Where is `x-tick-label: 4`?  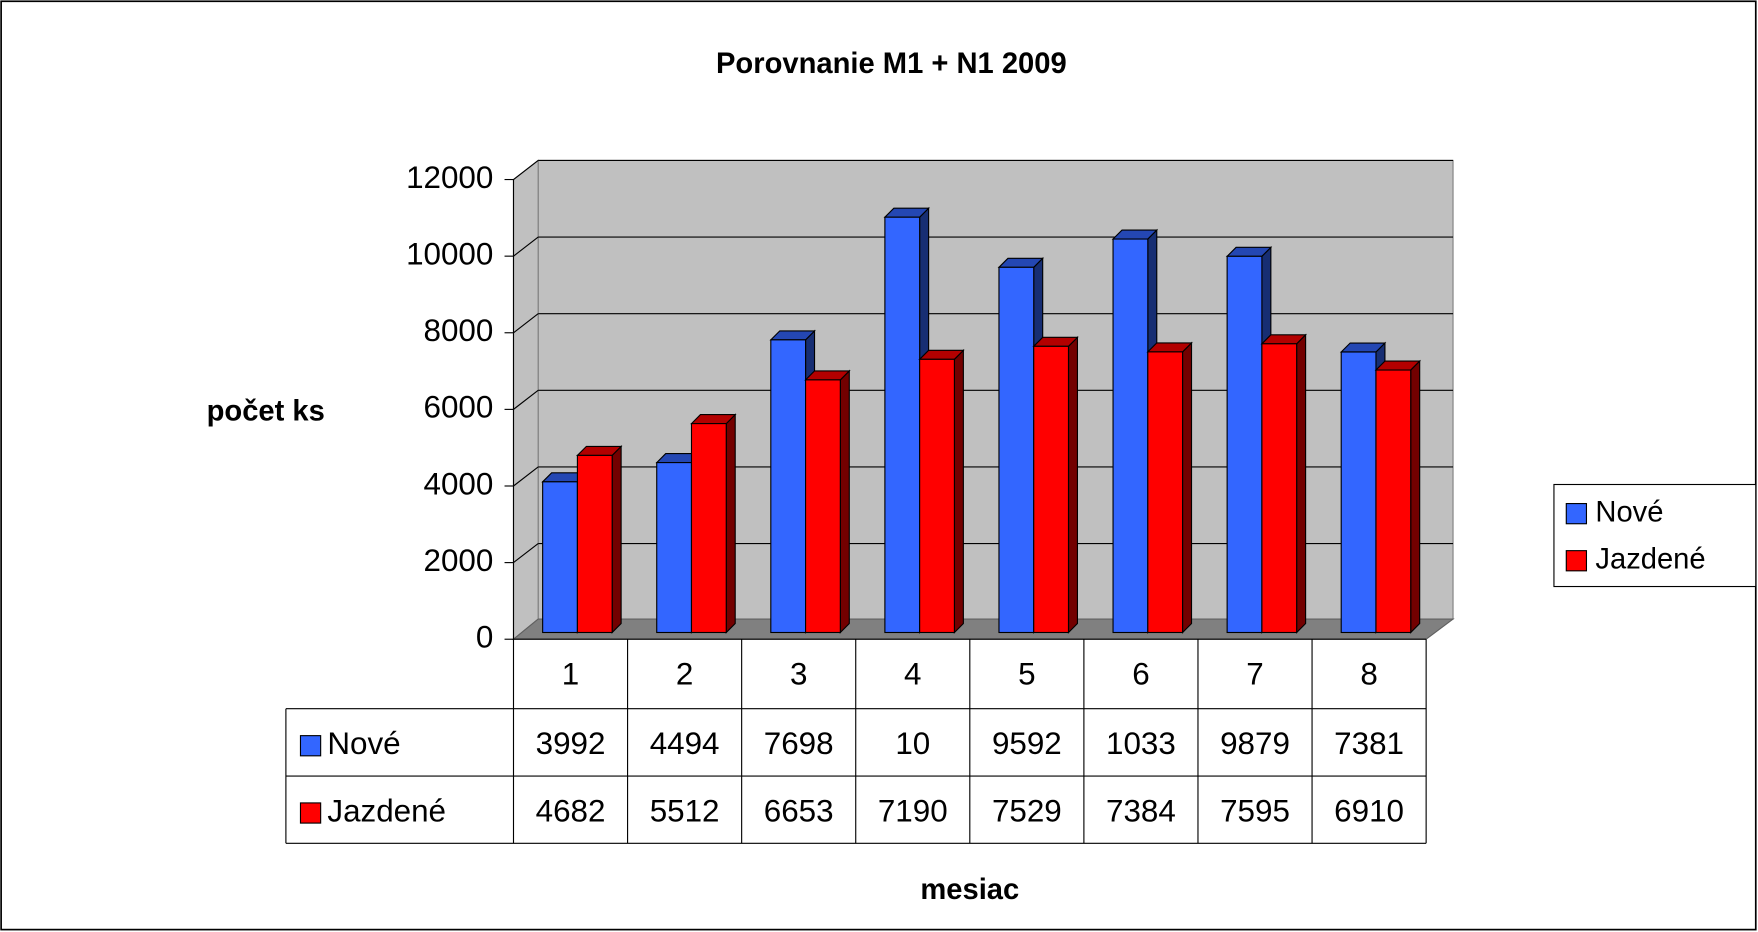 x-tick-label: 4 is located at coordinates (912, 674).